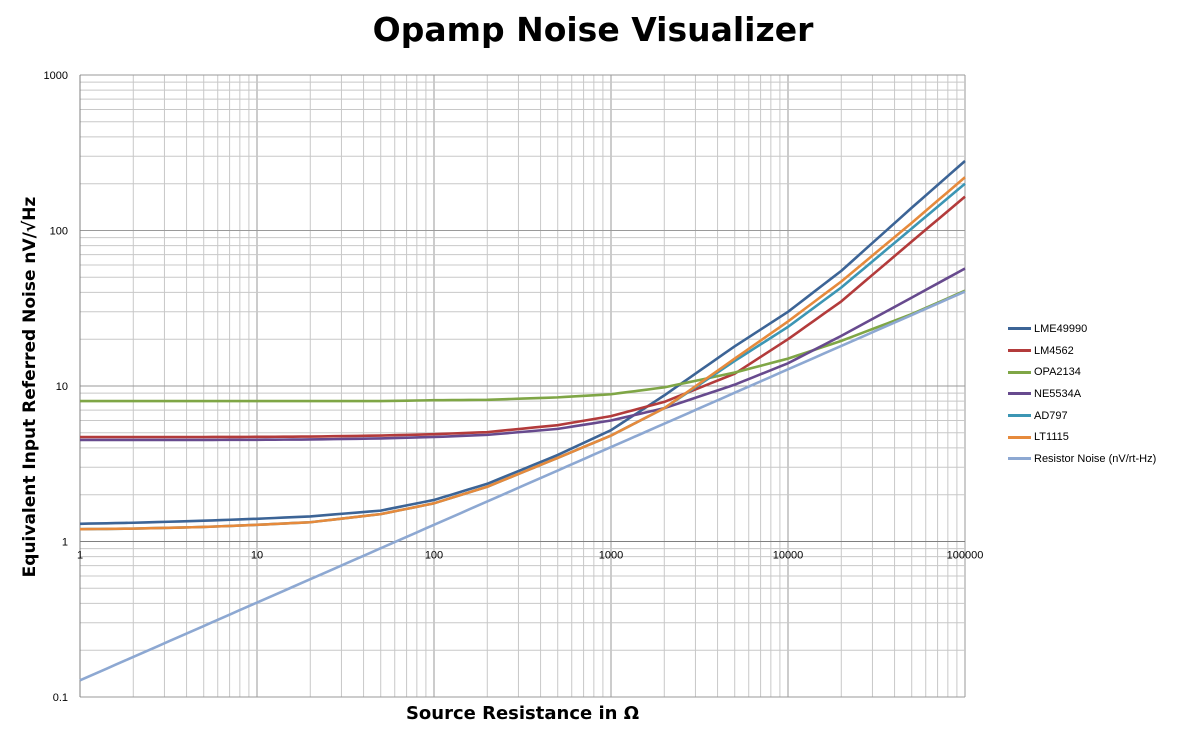 The width and height of the screenshot is (1186, 743). I want to click on x-axis-title: Source Resistance in Ω, so click(522, 713).